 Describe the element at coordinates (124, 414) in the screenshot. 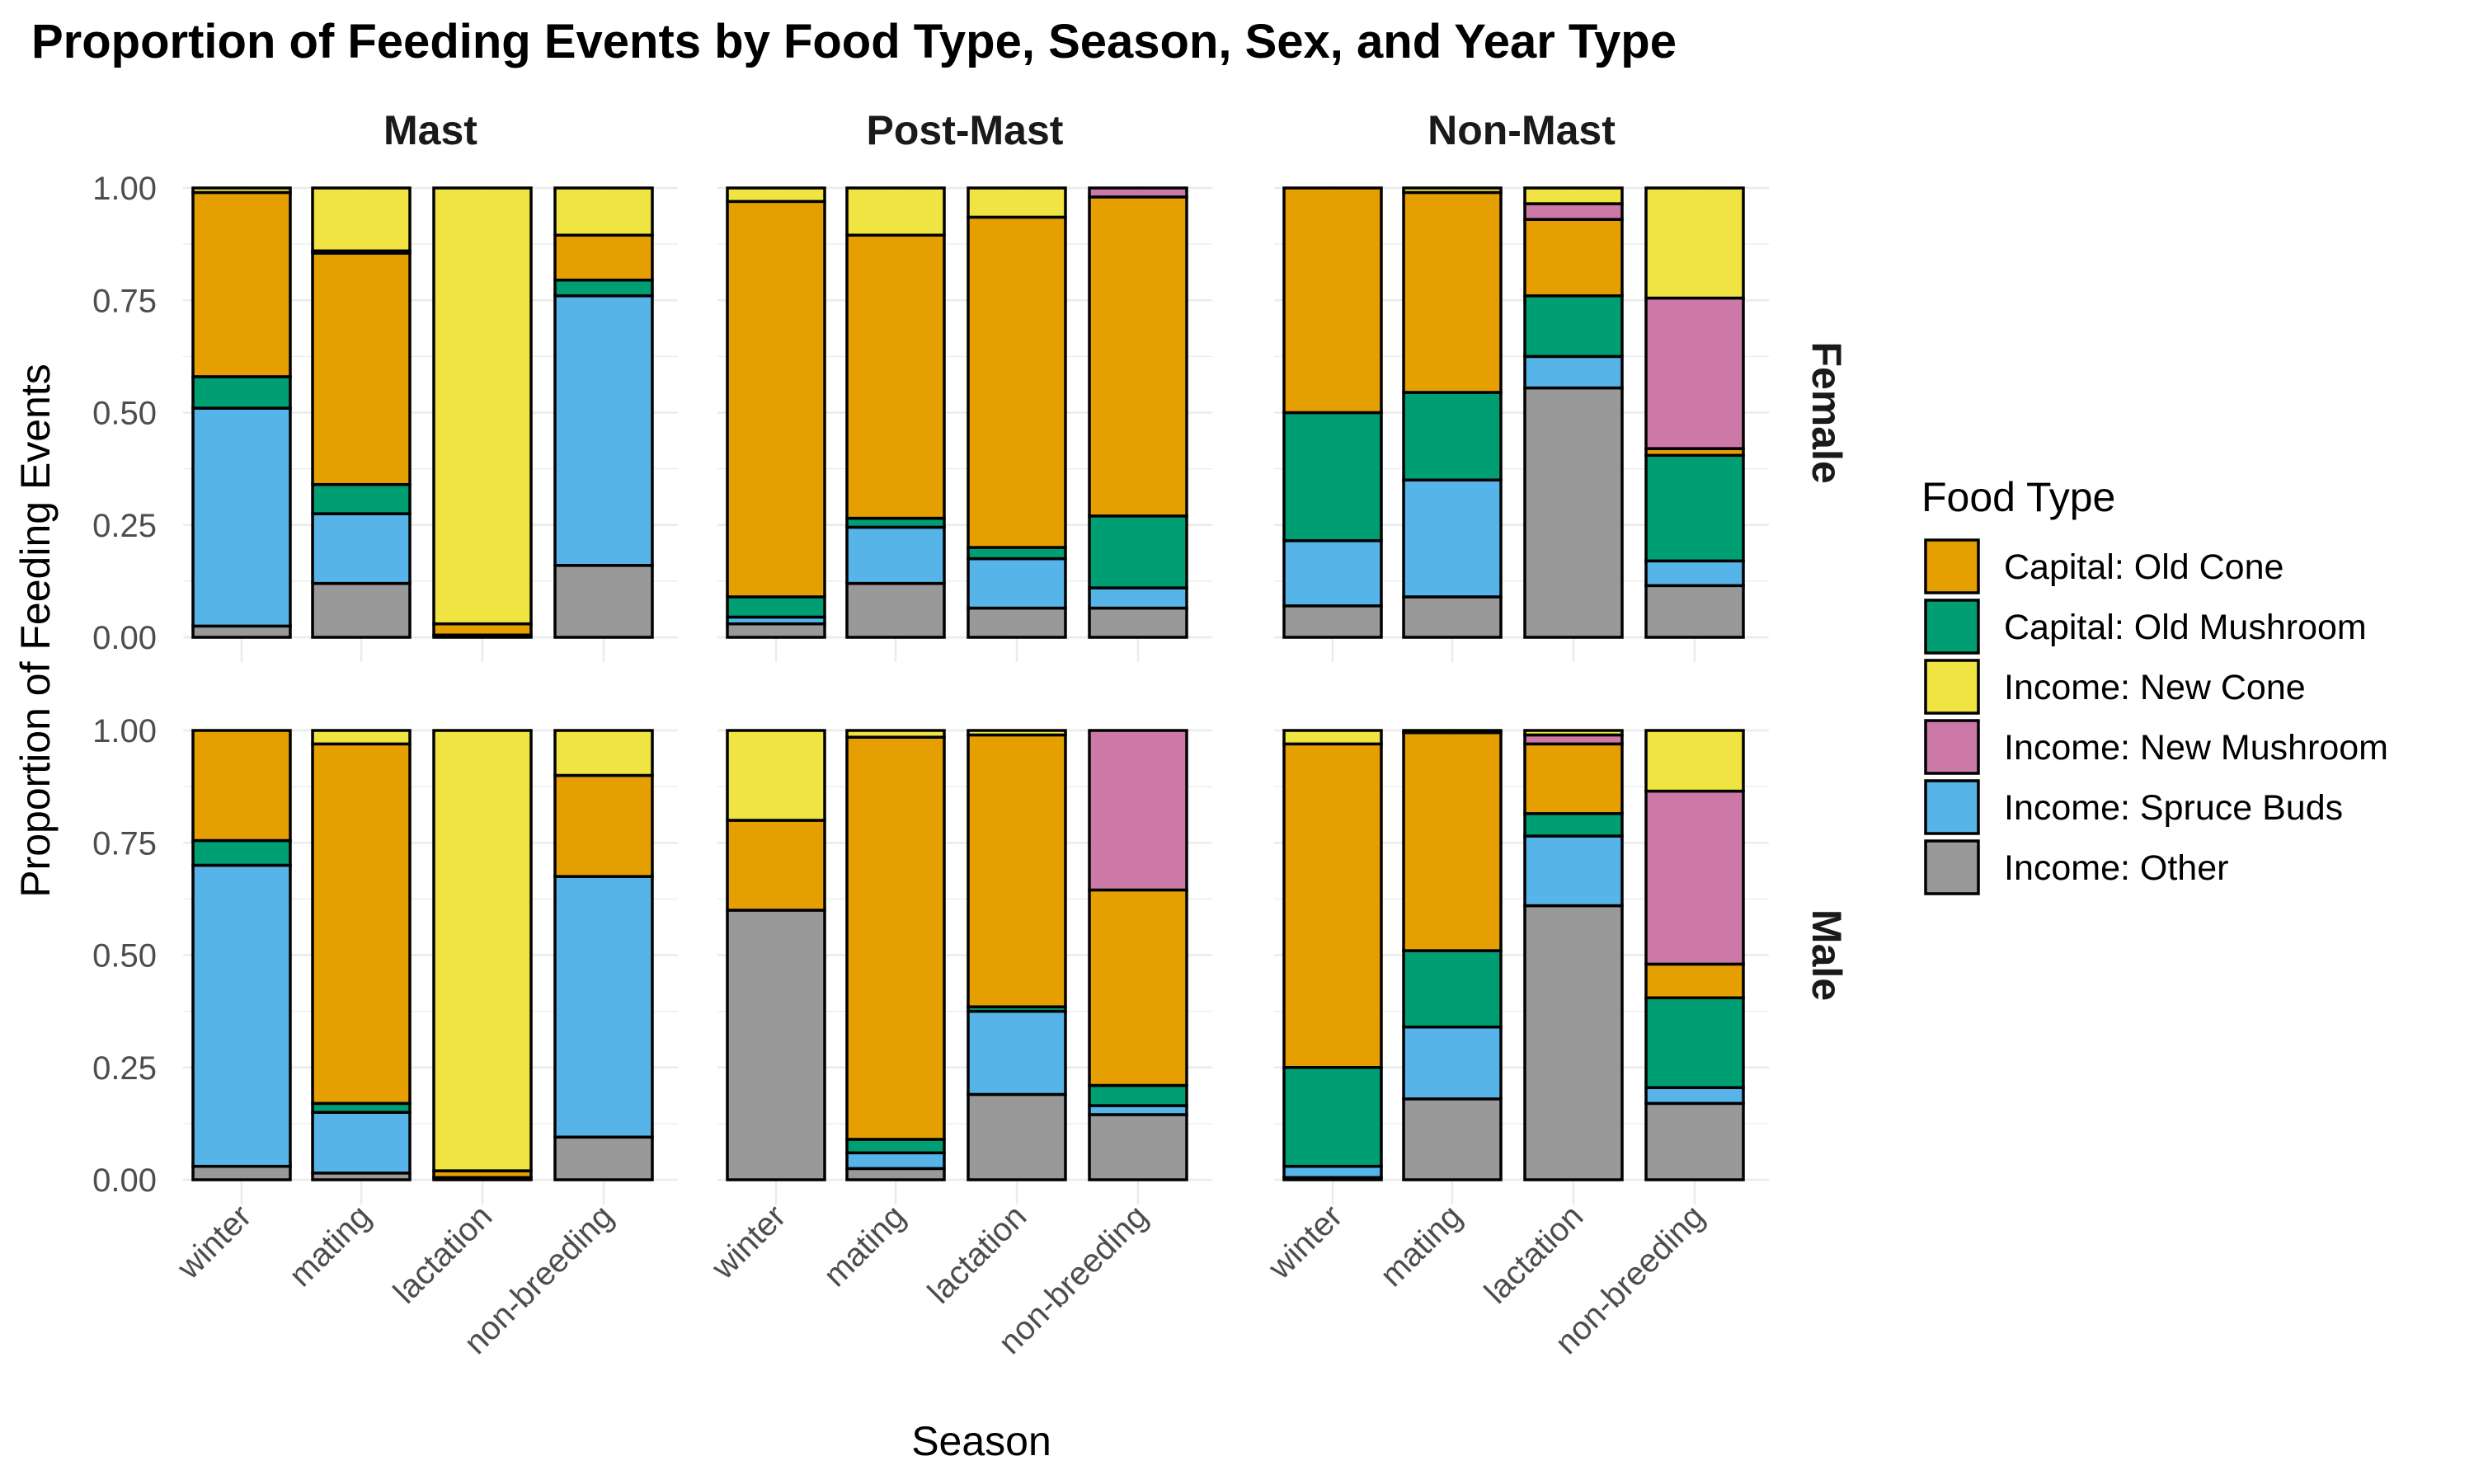

I see `y-tick-label: 0.50` at that location.